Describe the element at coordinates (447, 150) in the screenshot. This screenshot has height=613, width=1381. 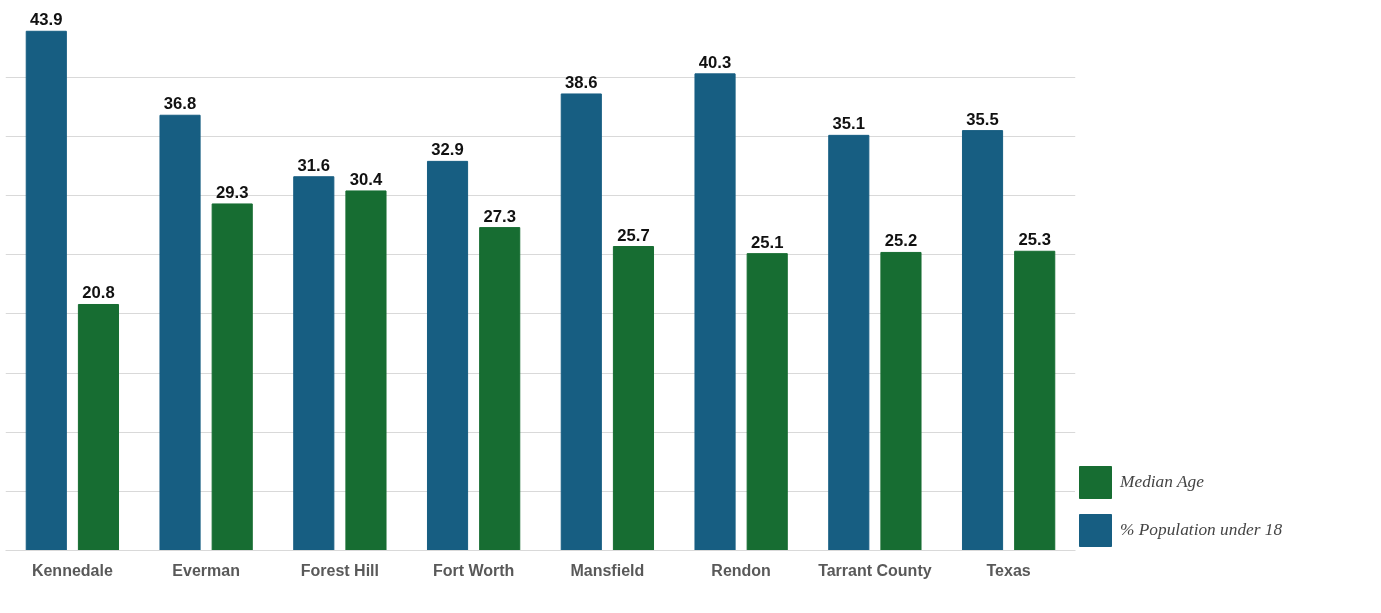
I see `data-label: 32.9` at that location.